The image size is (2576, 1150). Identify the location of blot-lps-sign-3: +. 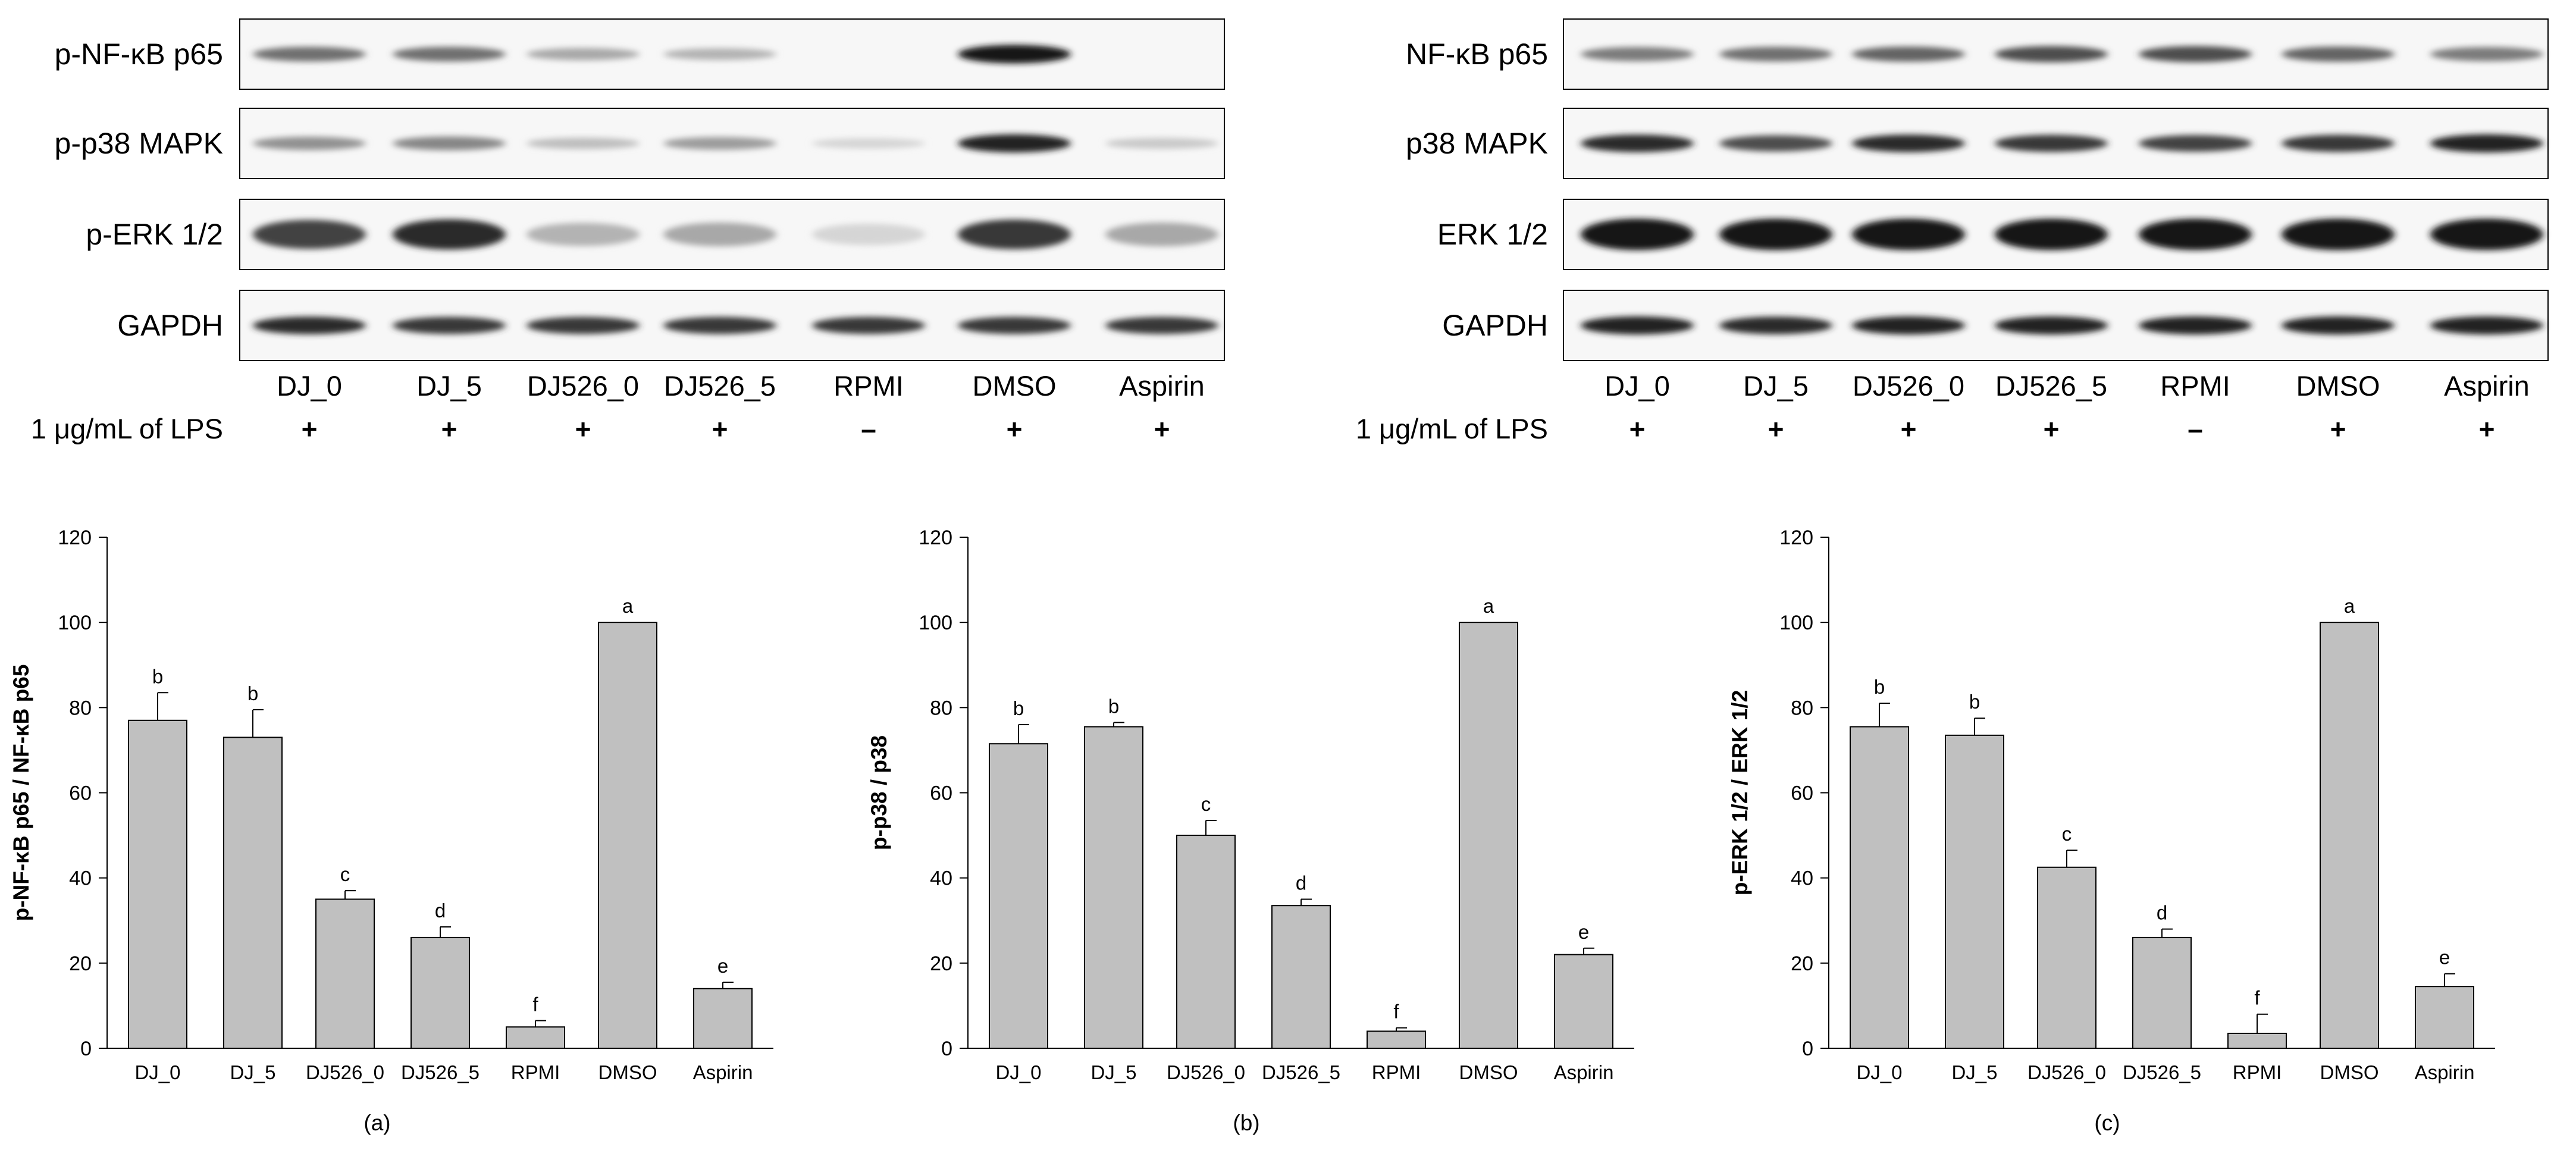
(720, 428).